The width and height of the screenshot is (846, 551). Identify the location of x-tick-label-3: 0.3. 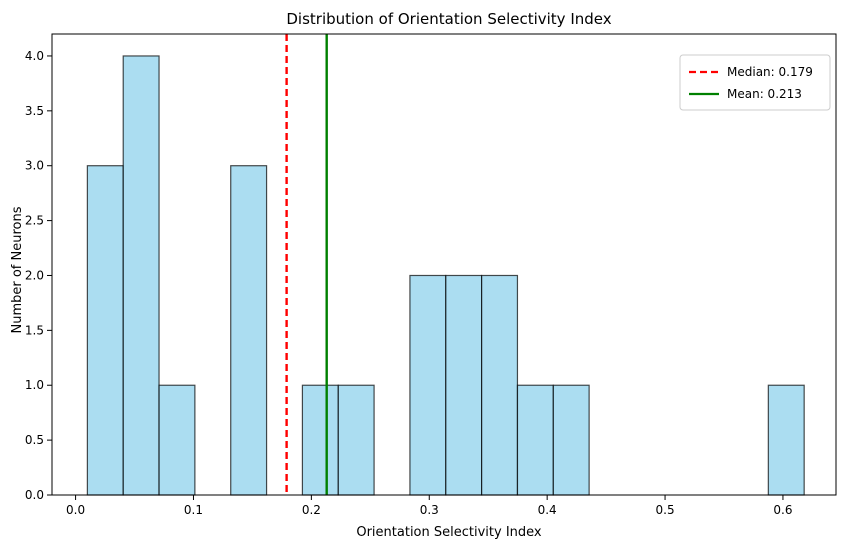
(429, 510).